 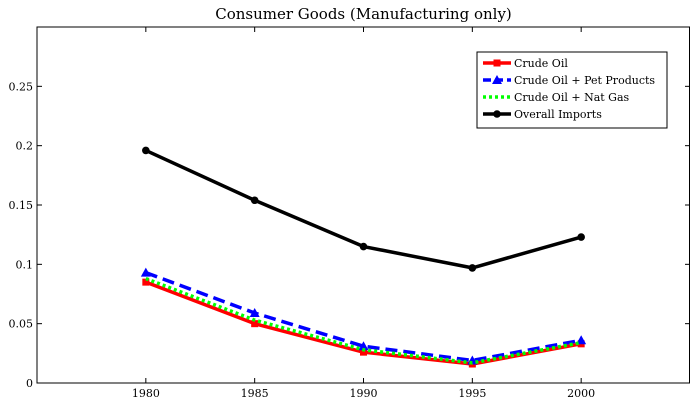 I want to click on legend-label: Crude Oil + Nat Gas, so click(x=572, y=97).